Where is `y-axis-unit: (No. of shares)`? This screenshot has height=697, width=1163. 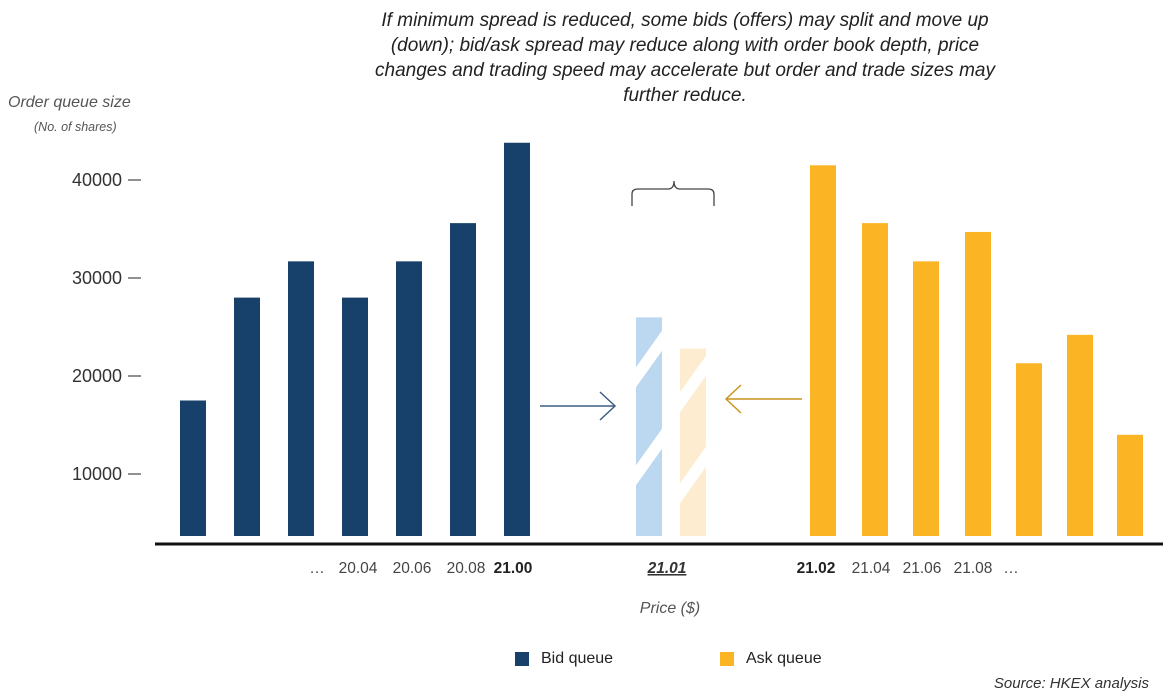
y-axis-unit: (No. of shares) is located at coordinates (75, 127).